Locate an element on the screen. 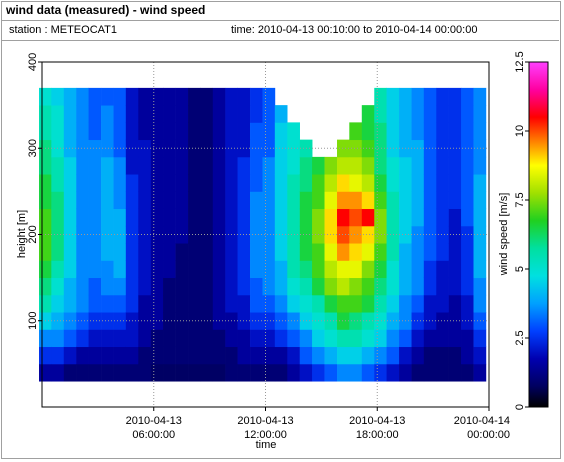 Image resolution: width=564 pixels, height=462 pixels. x-tick-label-time: 18:00:00 is located at coordinates (377, 435).